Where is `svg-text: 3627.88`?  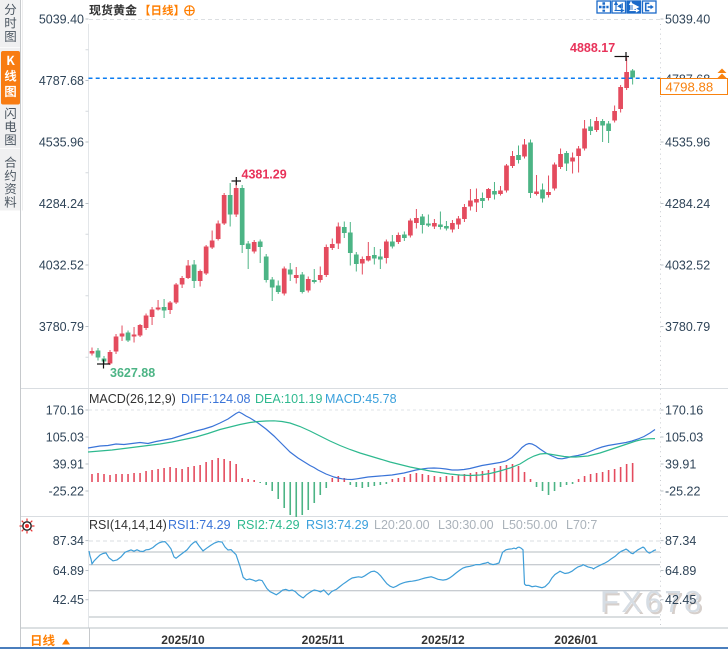
svg-text: 3627.88 is located at coordinates (132, 373).